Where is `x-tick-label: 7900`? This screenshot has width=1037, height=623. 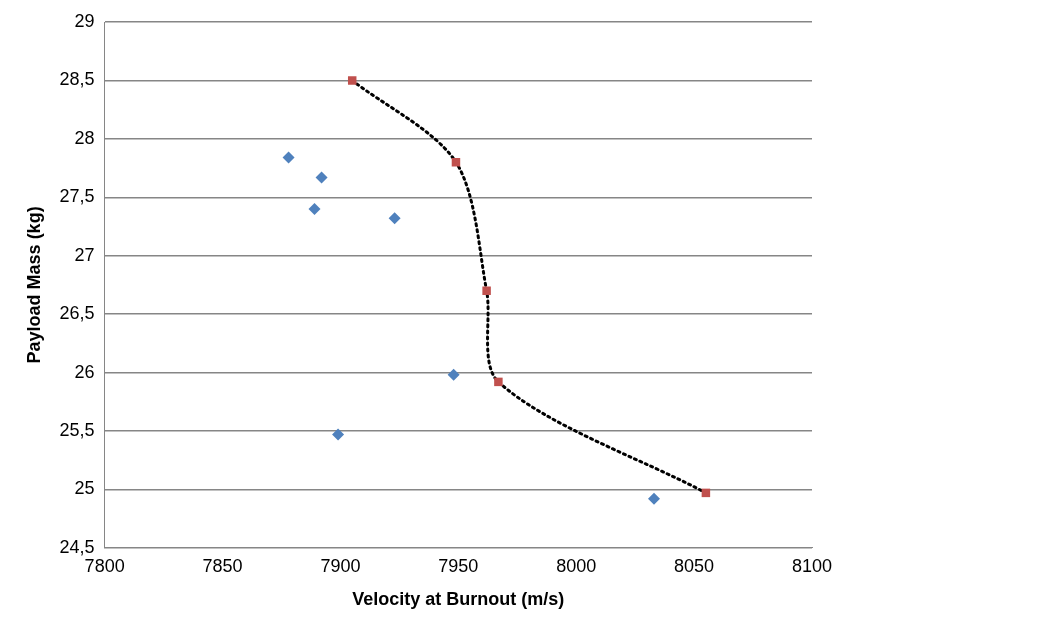 x-tick-label: 7900 is located at coordinates (340, 565).